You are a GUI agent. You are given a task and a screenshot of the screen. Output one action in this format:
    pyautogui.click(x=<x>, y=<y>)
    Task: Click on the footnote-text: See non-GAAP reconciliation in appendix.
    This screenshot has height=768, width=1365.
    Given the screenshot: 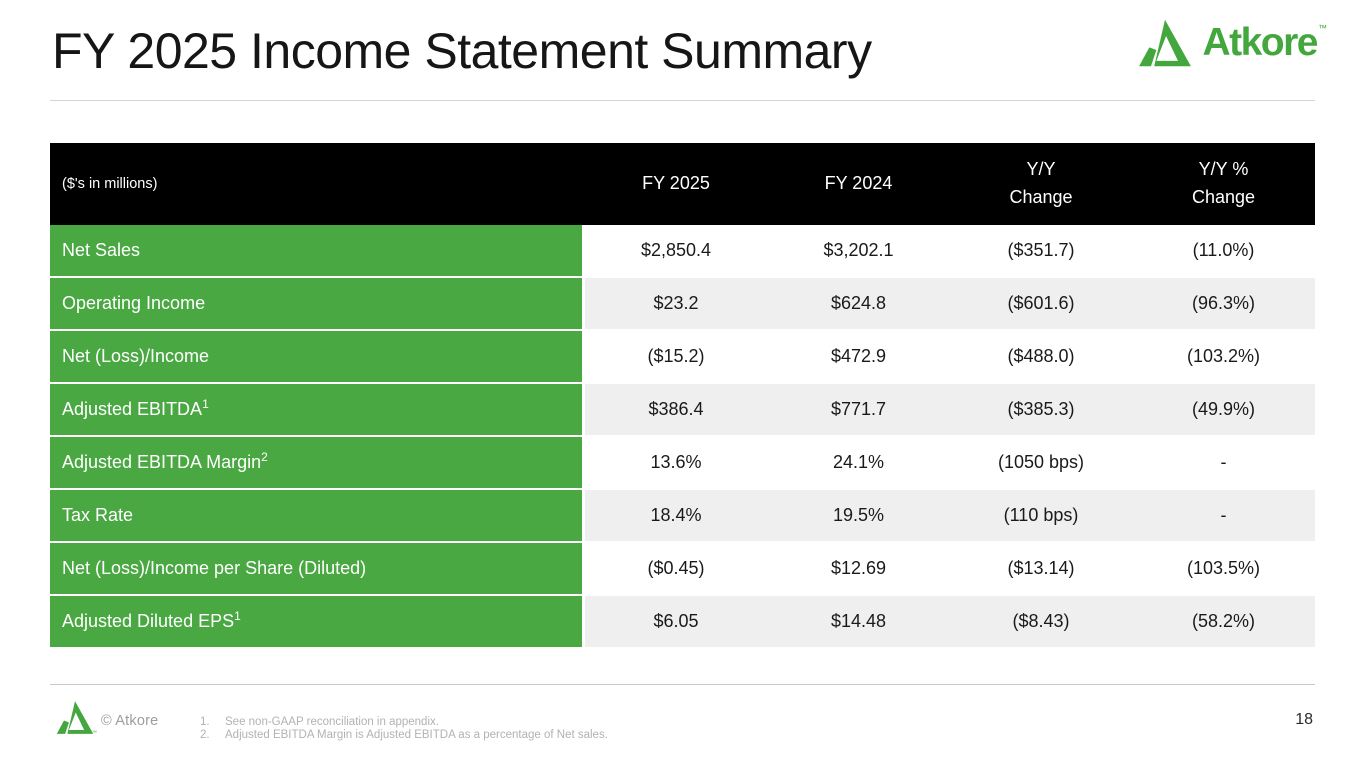 What is the action you would take?
    pyautogui.click(x=332, y=722)
    